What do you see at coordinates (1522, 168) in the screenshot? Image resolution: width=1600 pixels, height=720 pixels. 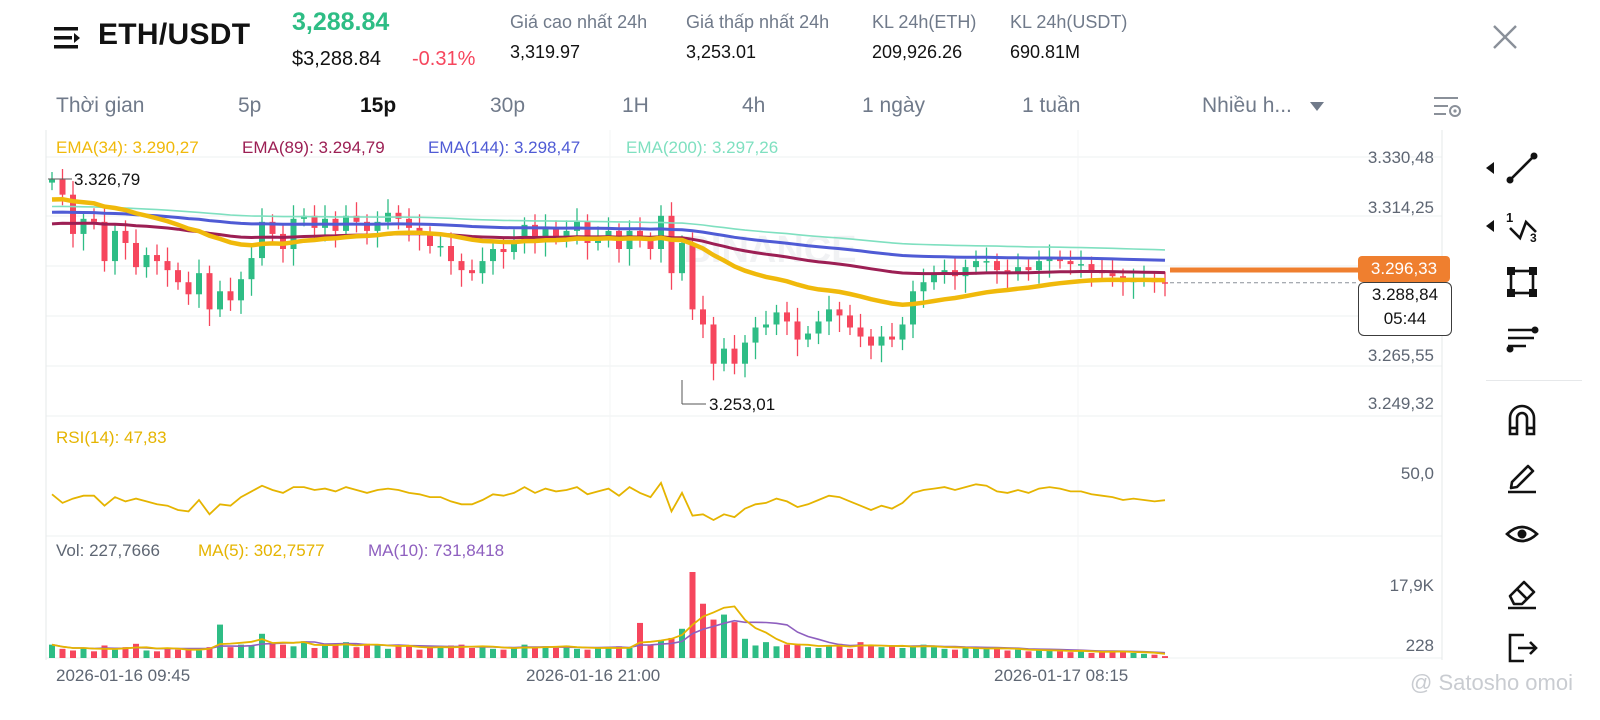 I see `trend-line-tool` at bounding box center [1522, 168].